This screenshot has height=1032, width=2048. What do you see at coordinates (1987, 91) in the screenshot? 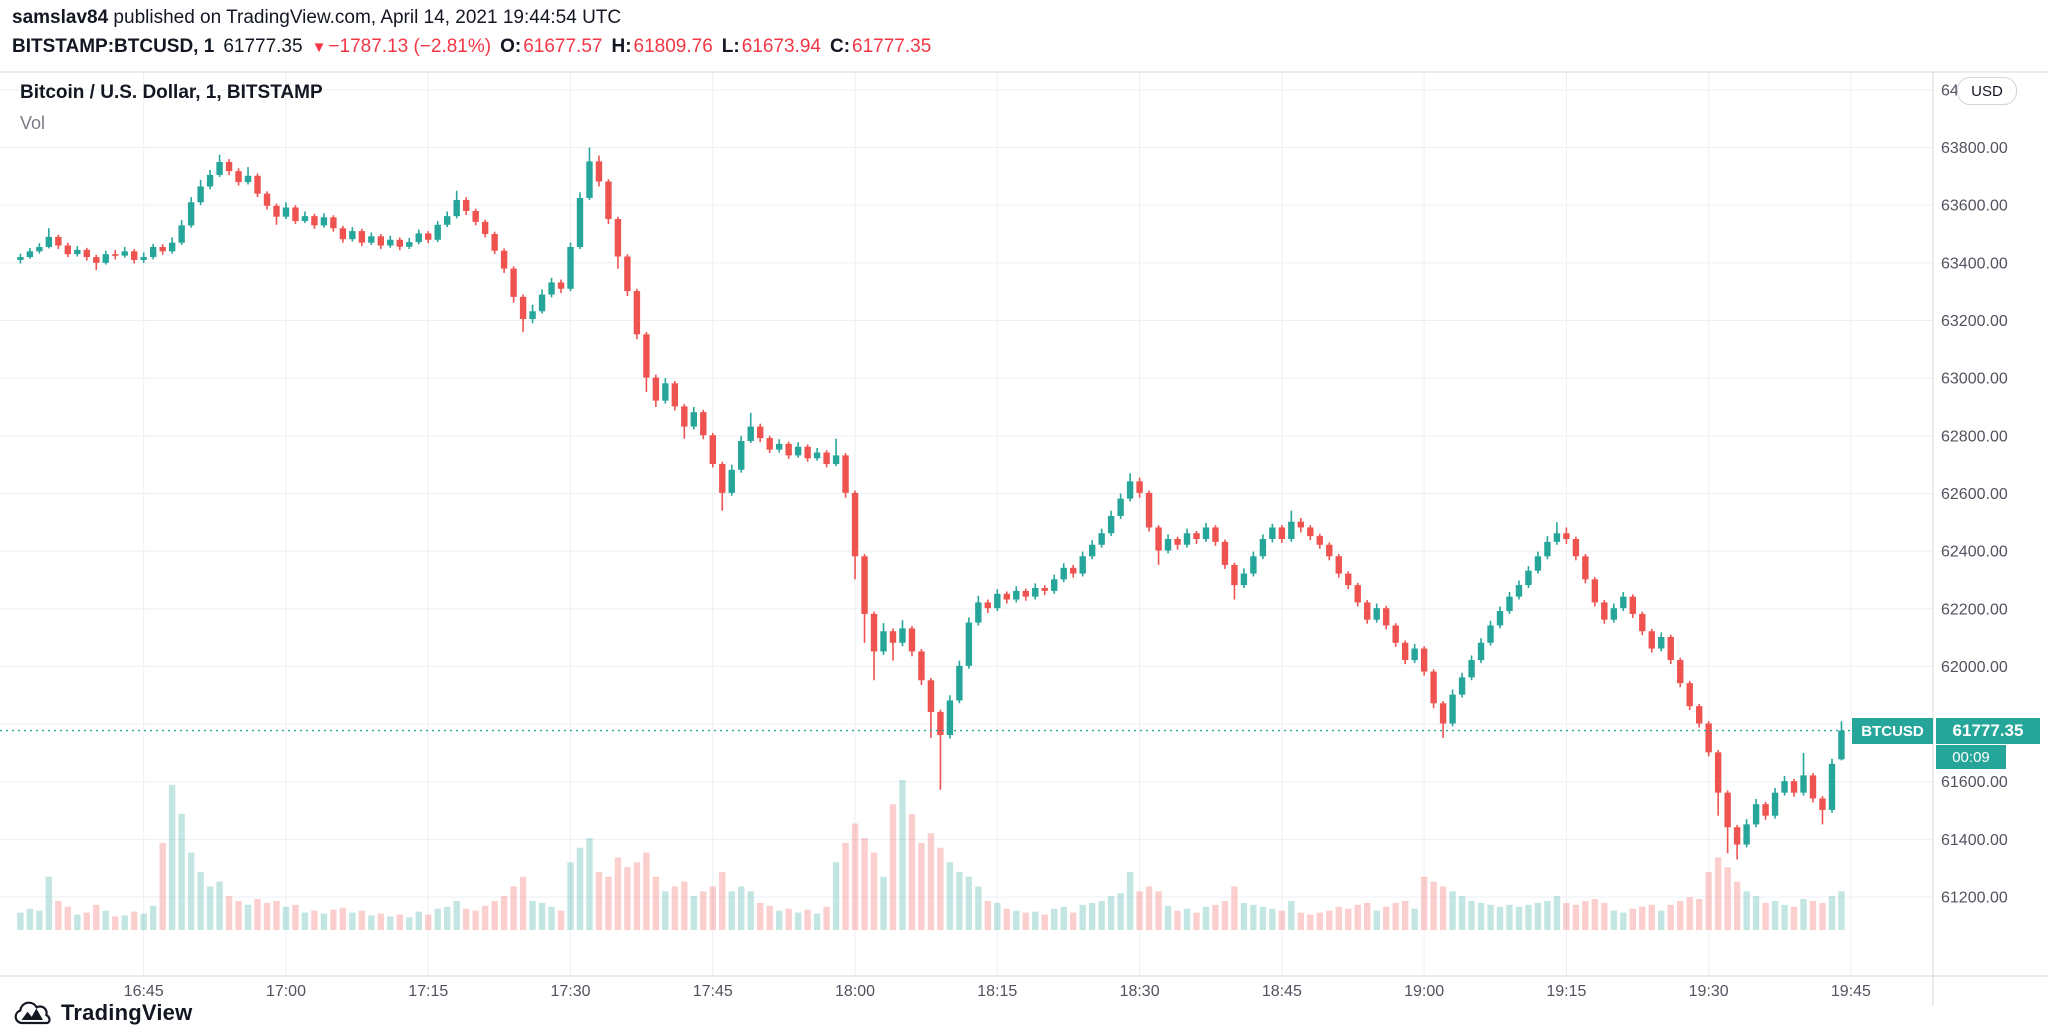
I see `currency-toggle-button: USD` at bounding box center [1987, 91].